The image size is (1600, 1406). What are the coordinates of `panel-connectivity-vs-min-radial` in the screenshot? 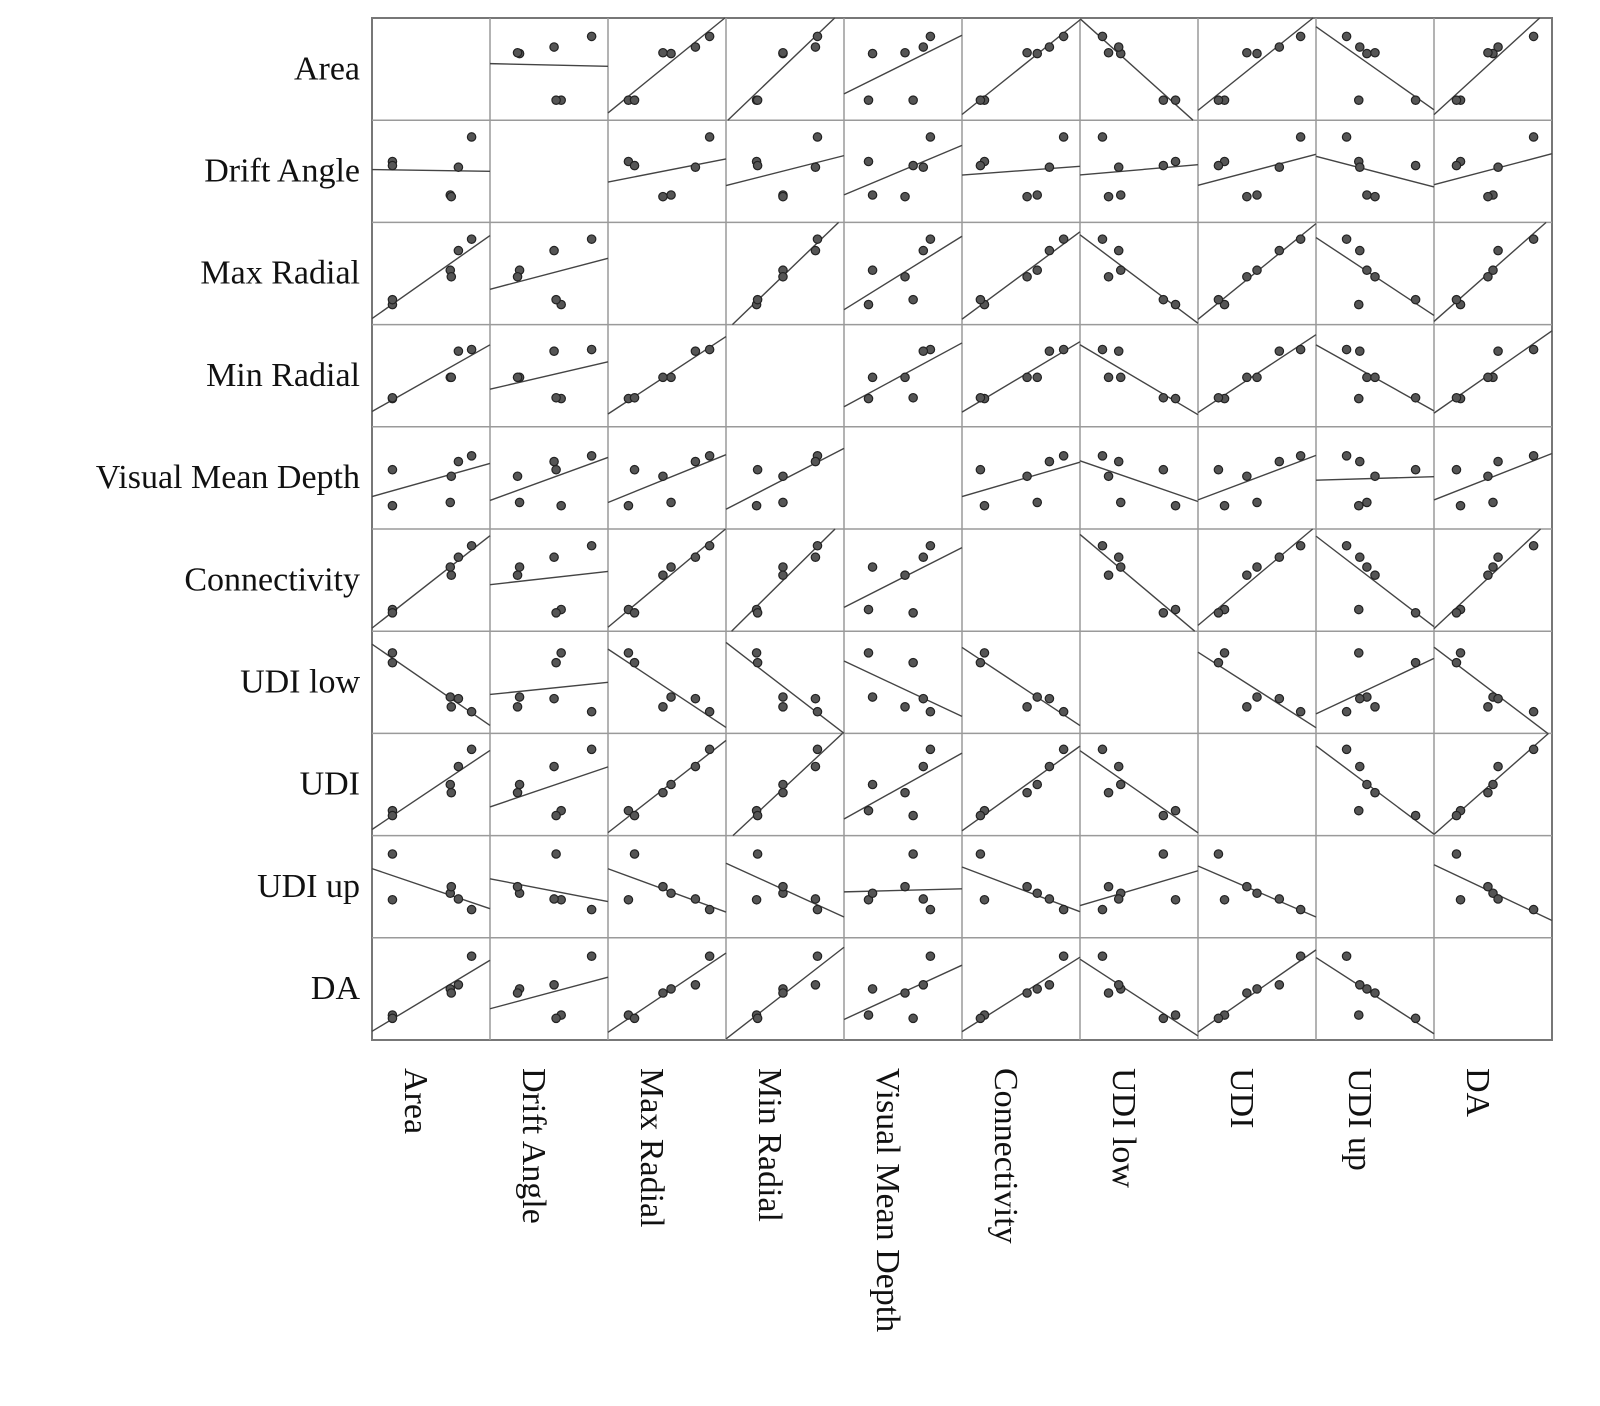 It's located at (783, 580).